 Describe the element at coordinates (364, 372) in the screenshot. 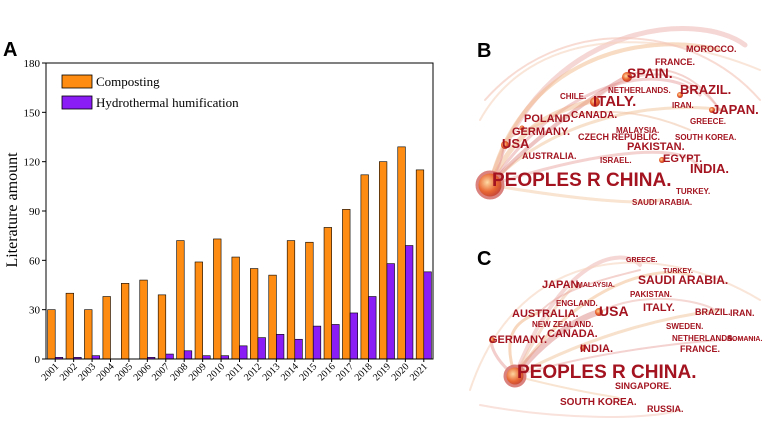

I see `x-tick-label: 2018` at that location.